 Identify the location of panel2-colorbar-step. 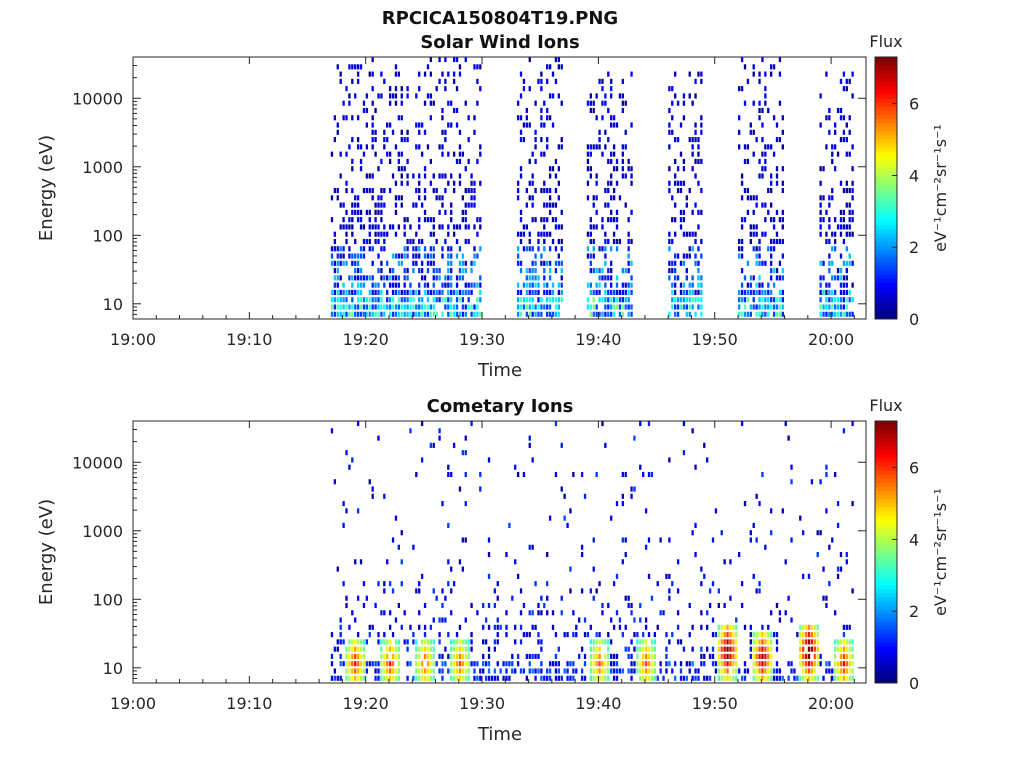
(886, 530).